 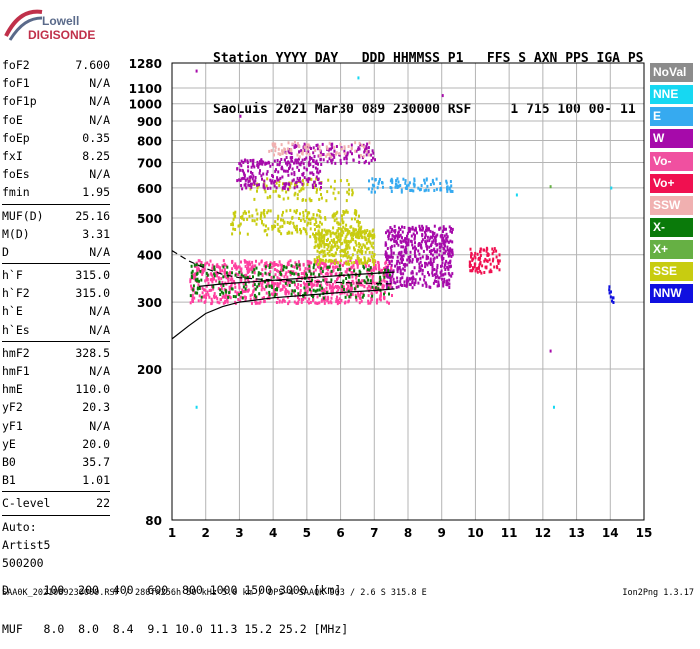 What do you see at coordinates (56, 293) in the screenshot?
I see `param-row: h`F2 315.0` at bounding box center [56, 293].